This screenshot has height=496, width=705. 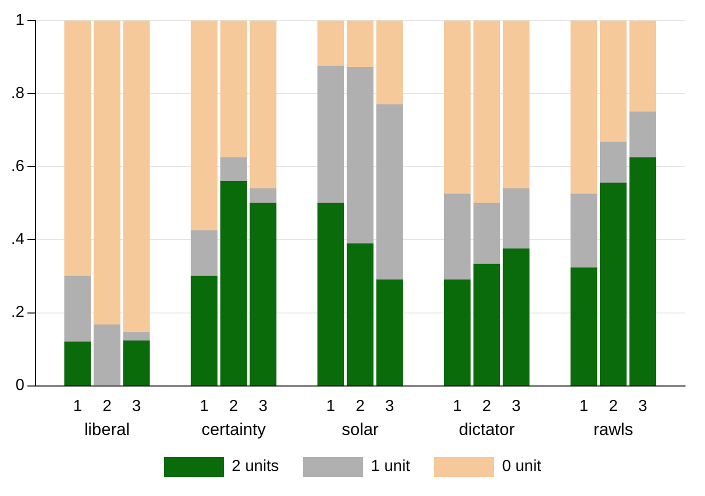 I want to click on legend-label: 2 units, so click(x=255, y=467).